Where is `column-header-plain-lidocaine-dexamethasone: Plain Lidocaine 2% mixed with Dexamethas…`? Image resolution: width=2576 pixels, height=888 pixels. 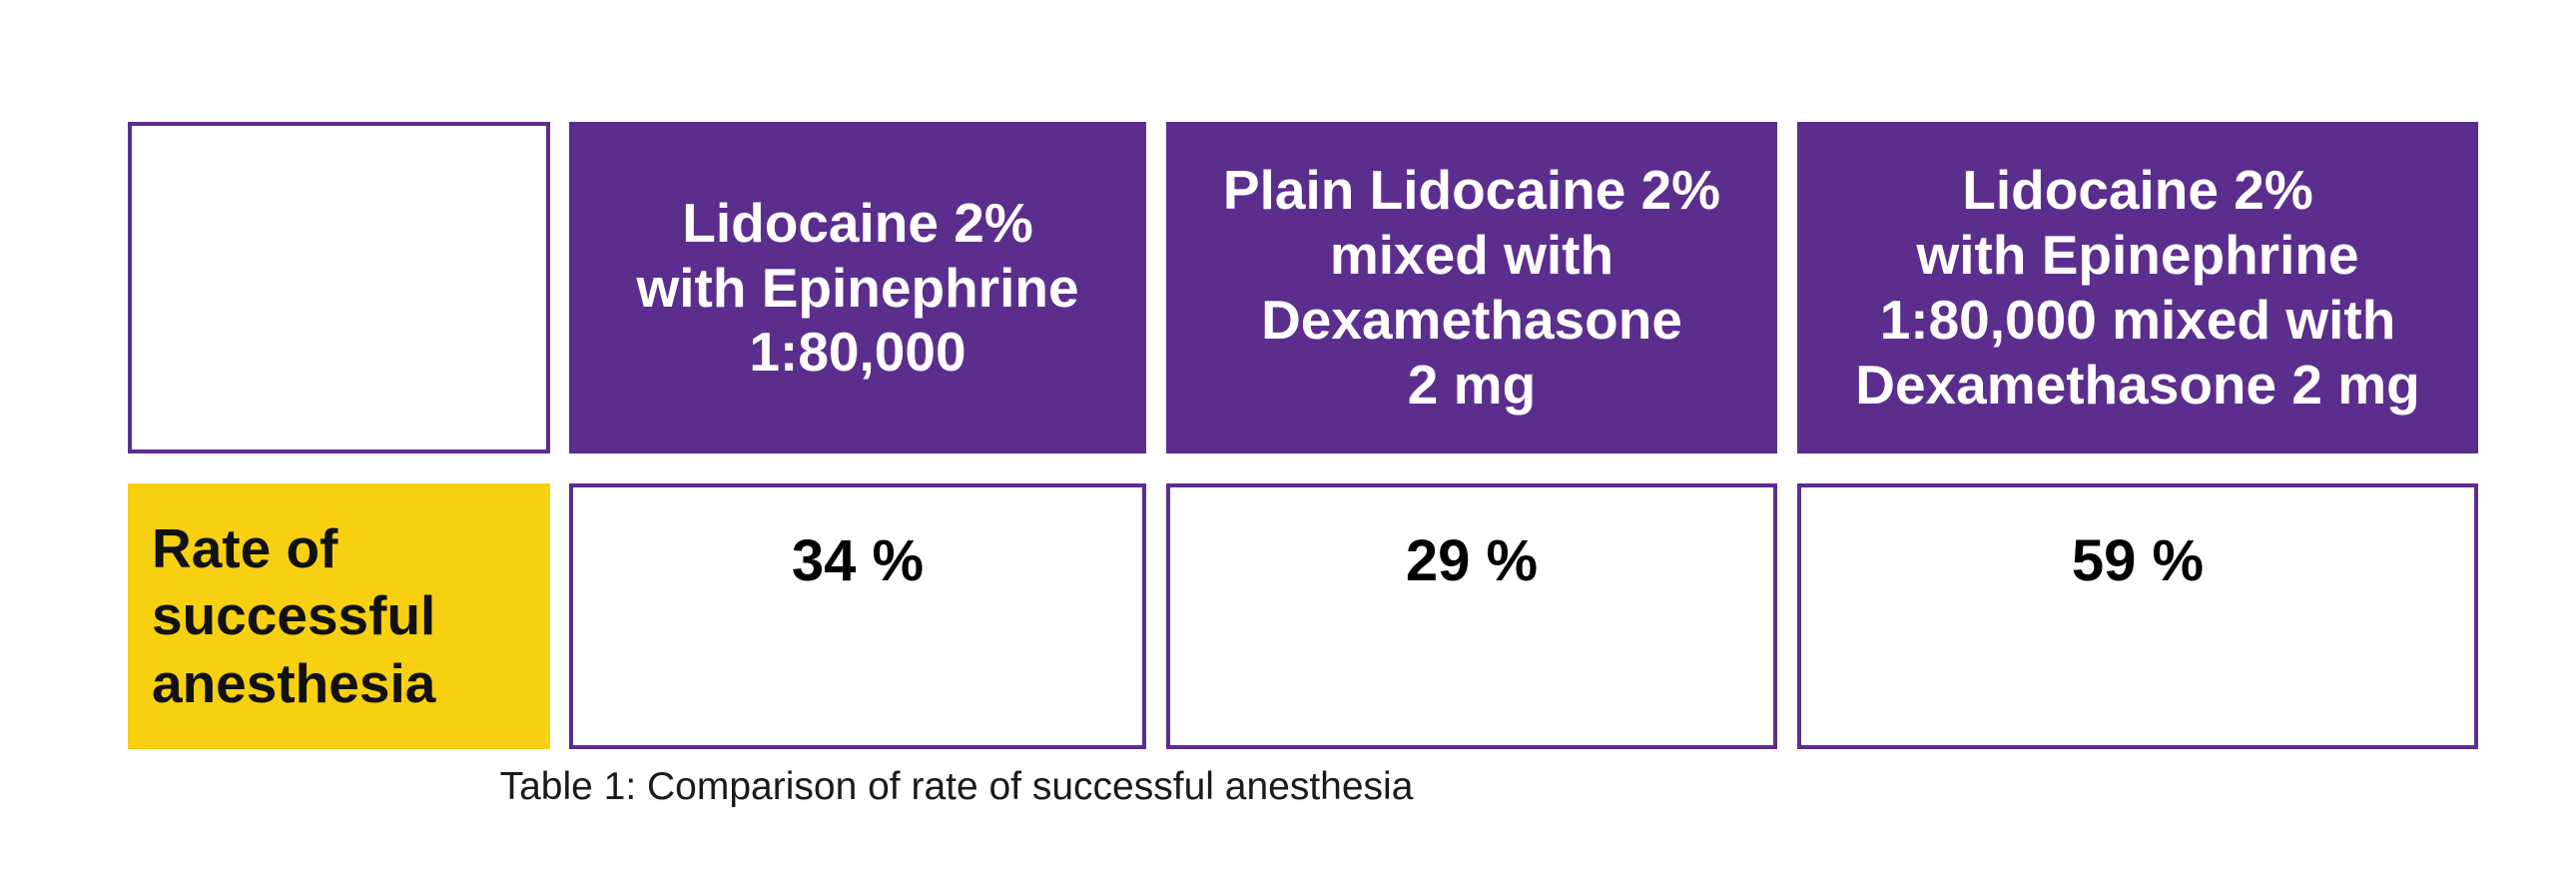 column-header-plain-lidocaine-dexamethasone: Plain Lidocaine 2% mixed with Dexamethas… is located at coordinates (1471, 287).